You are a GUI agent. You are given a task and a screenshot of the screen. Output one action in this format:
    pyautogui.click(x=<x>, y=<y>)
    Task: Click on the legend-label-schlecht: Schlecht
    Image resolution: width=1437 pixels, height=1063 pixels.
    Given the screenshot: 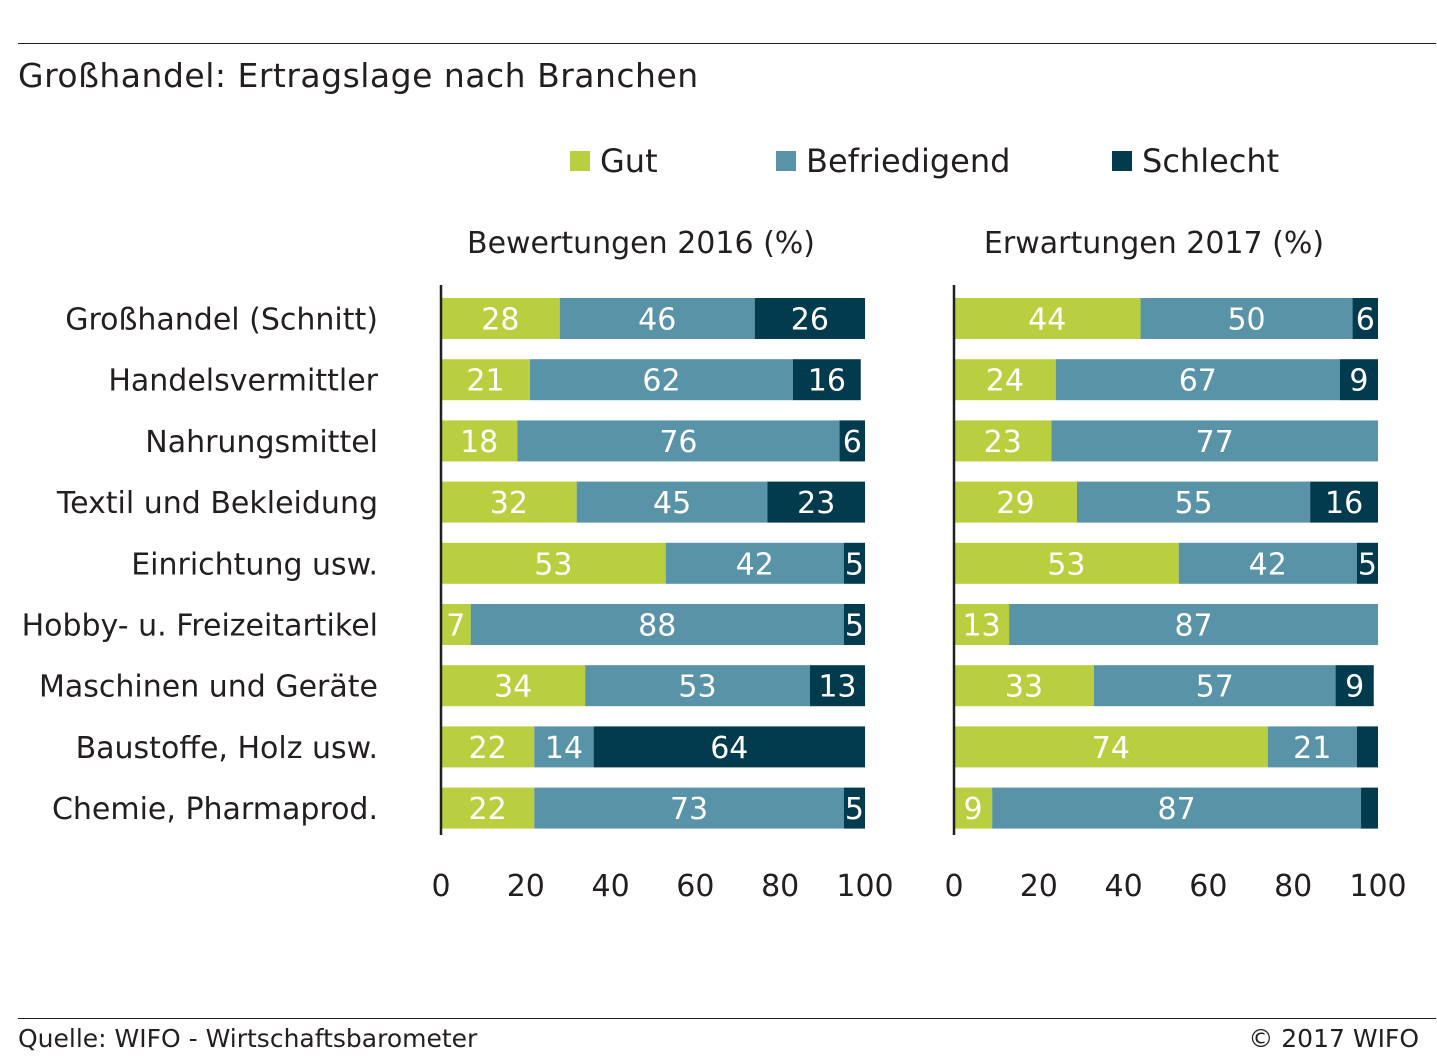 What is the action you would take?
    pyautogui.click(x=1211, y=161)
    